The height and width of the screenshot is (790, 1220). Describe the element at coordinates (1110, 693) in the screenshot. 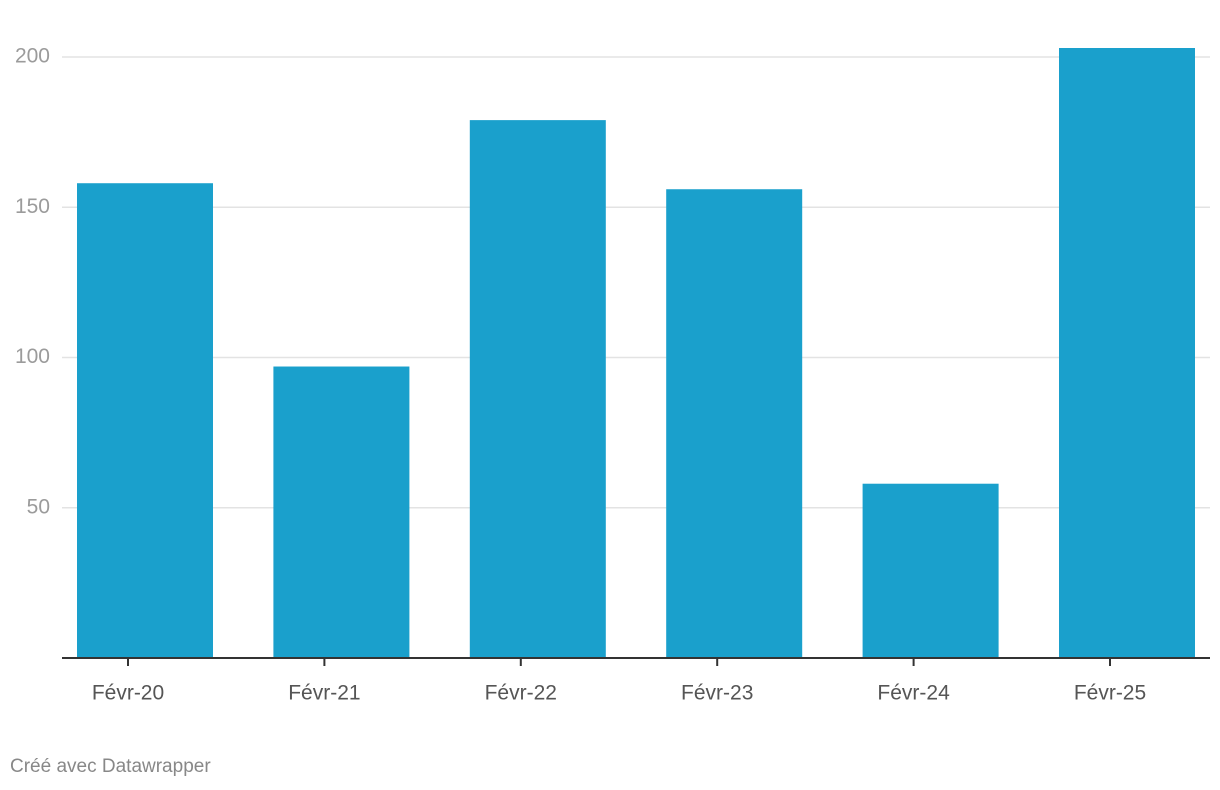

I see `x-tick-label: Févr-25` at that location.